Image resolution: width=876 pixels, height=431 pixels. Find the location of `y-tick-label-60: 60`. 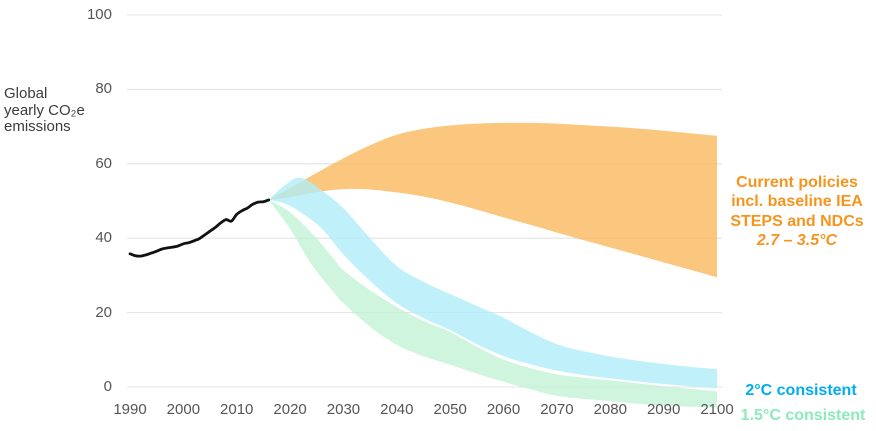

y-tick-label-60: 60 is located at coordinates (103, 163).